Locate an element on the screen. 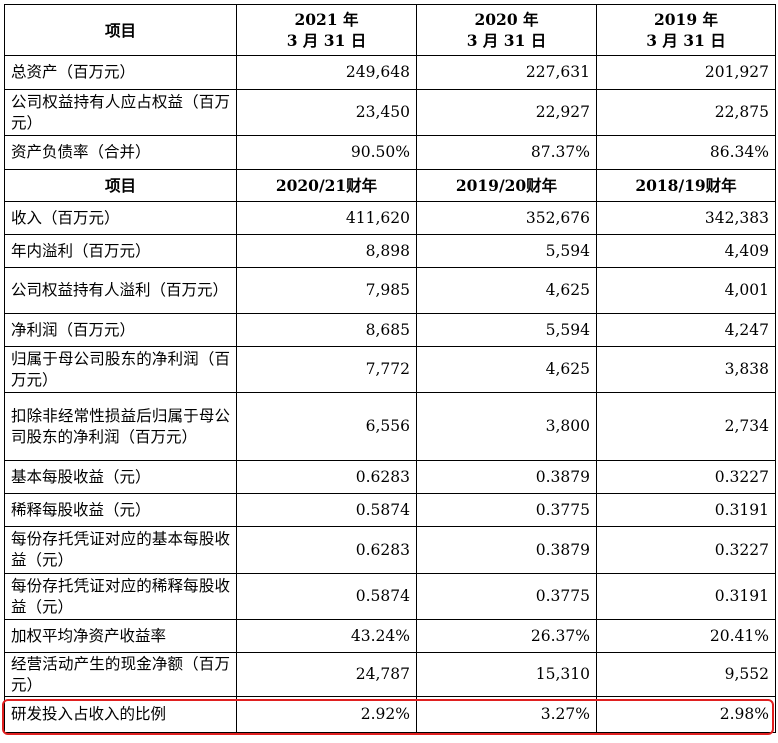  table-row-profit-for-year: 年内溢利（百万元） 8,898 5,594 4,409 is located at coordinates (390, 251).